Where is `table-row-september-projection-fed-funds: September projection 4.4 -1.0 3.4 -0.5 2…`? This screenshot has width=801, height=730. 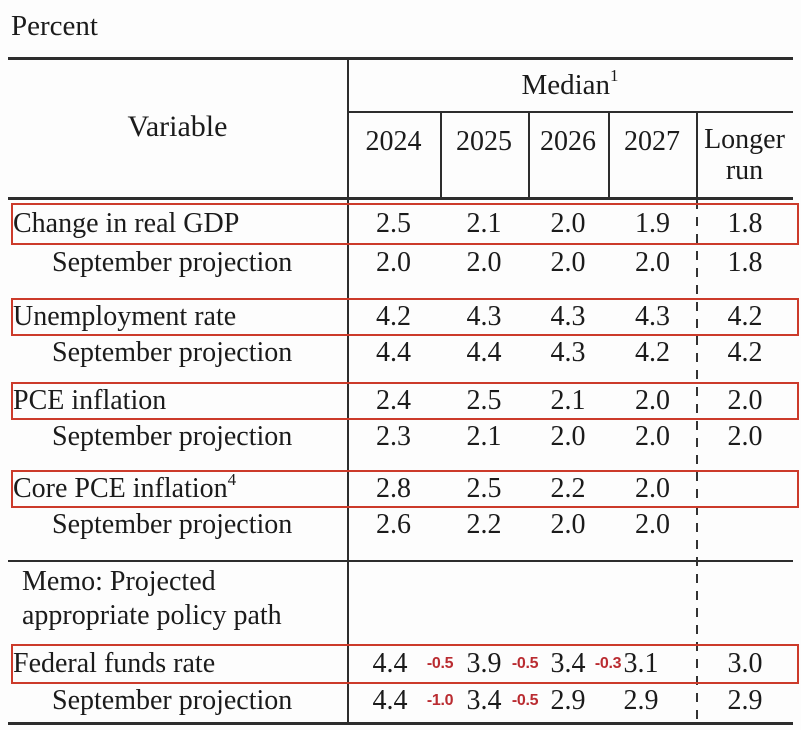 table-row-september-projection-fed-funds: September projection 4.4 -1.0 3.4 -0.5 2… is located at coordinates (400, 701).